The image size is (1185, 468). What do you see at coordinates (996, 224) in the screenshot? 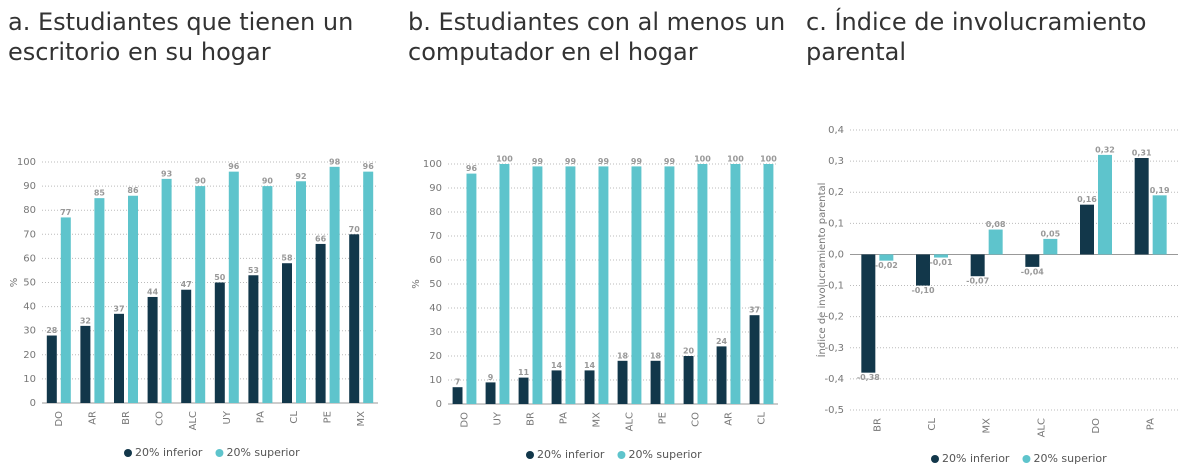
I see `value-label: 0,08` at bounding box center [996, 224].